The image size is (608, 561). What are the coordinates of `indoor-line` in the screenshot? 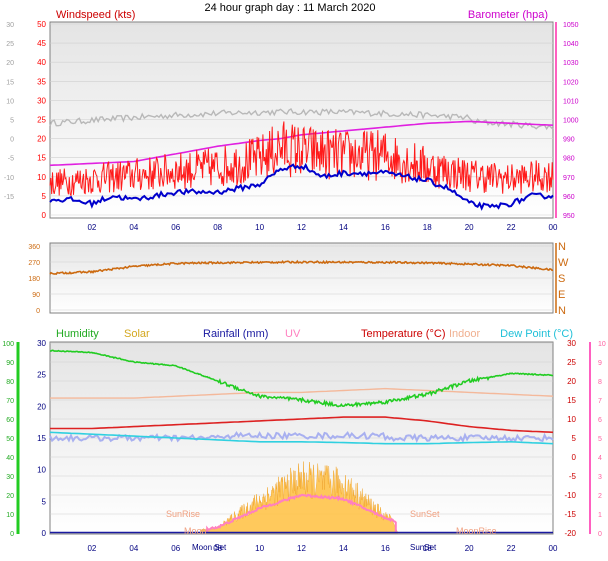 It's located at (302, 393).